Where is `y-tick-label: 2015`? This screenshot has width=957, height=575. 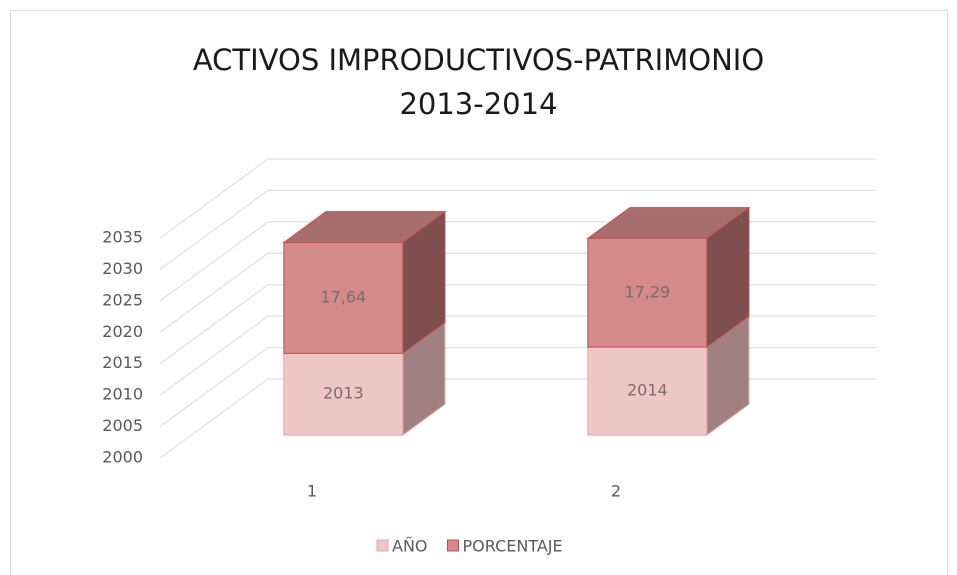 y-tick-label: 2015 is located at coordinates (122, 362).